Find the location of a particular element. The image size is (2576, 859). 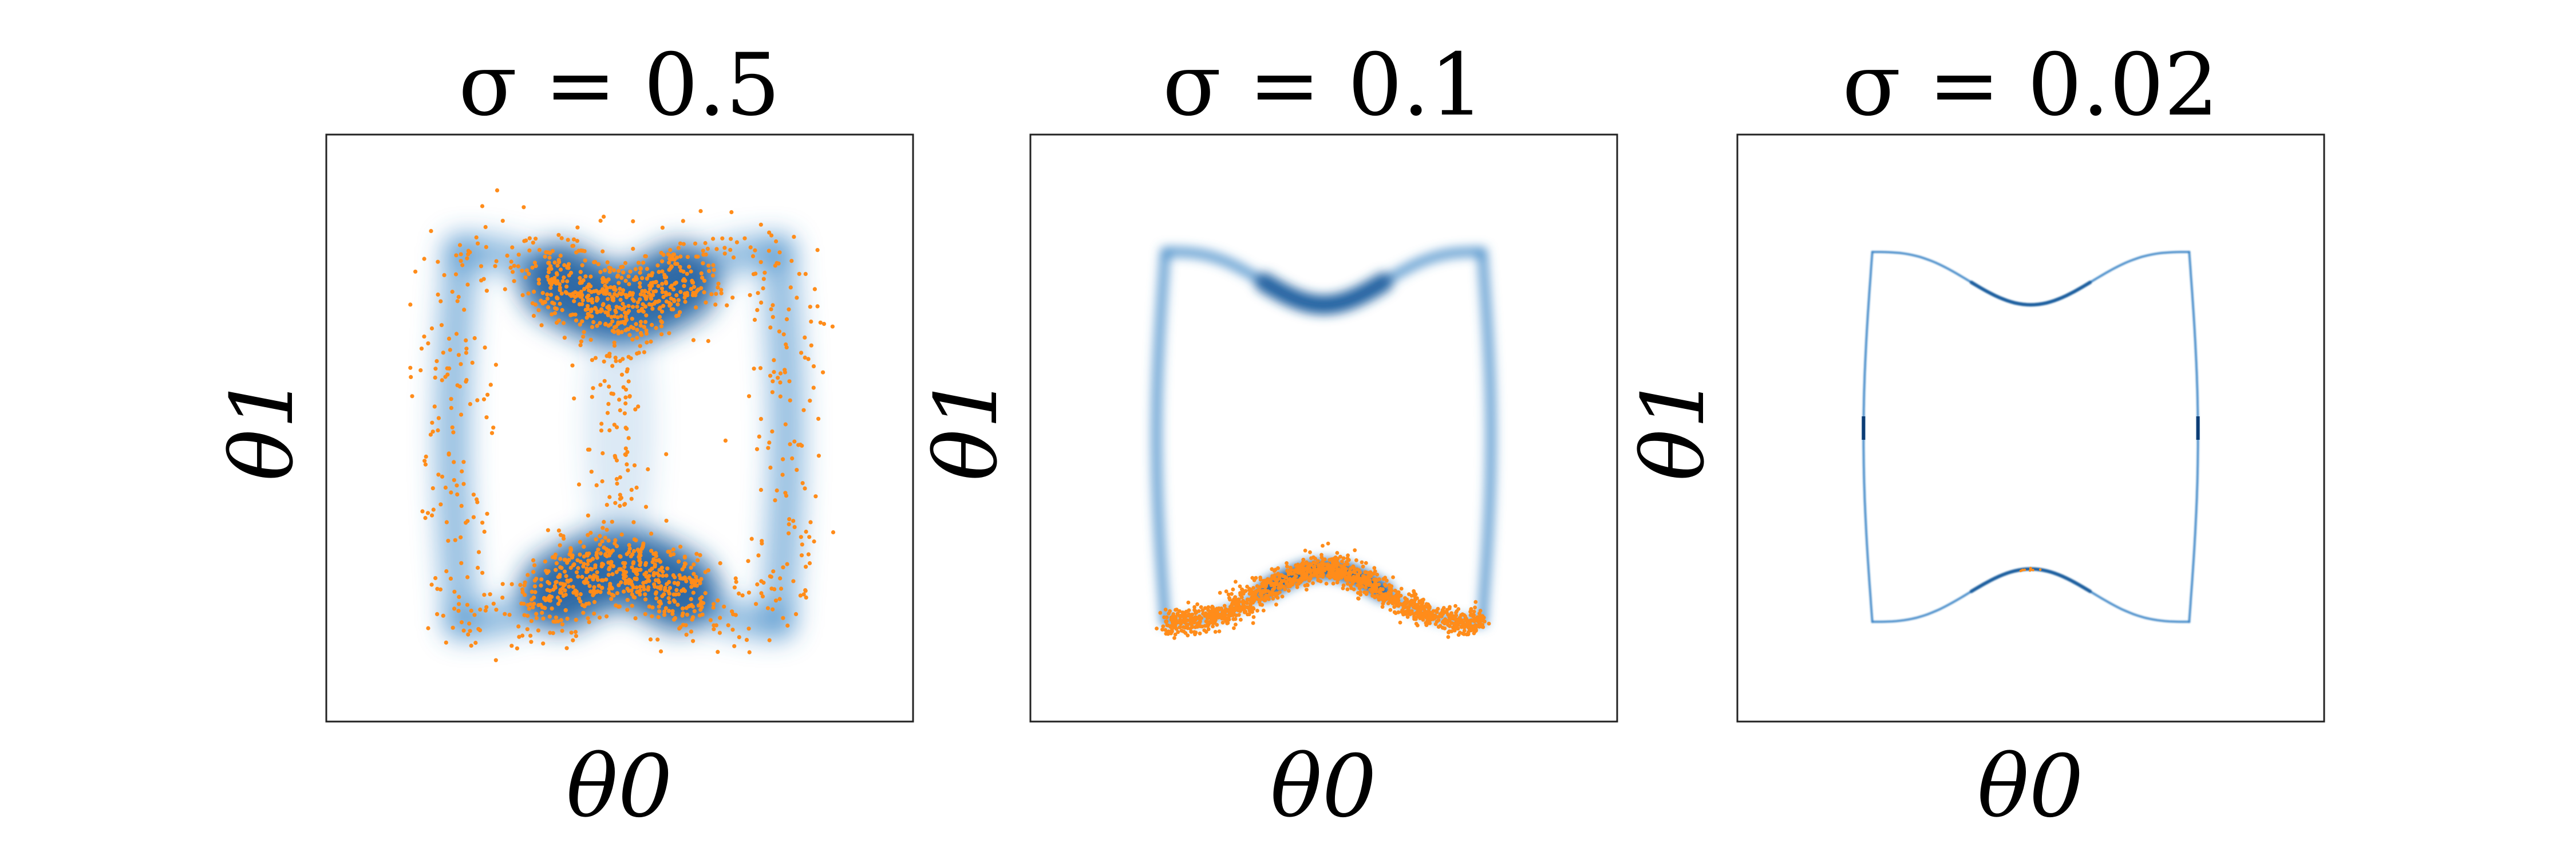

panel-3-title: σ = 0.02 is located at coordinates (2030, 85).